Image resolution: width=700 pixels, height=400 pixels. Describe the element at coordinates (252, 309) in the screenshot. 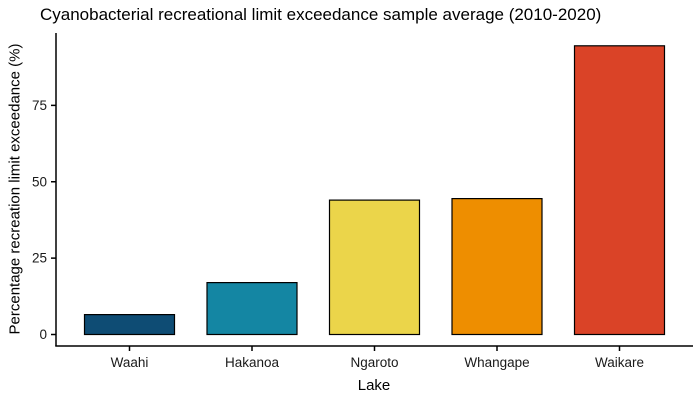

I see `bar-hakanoa` at that location.